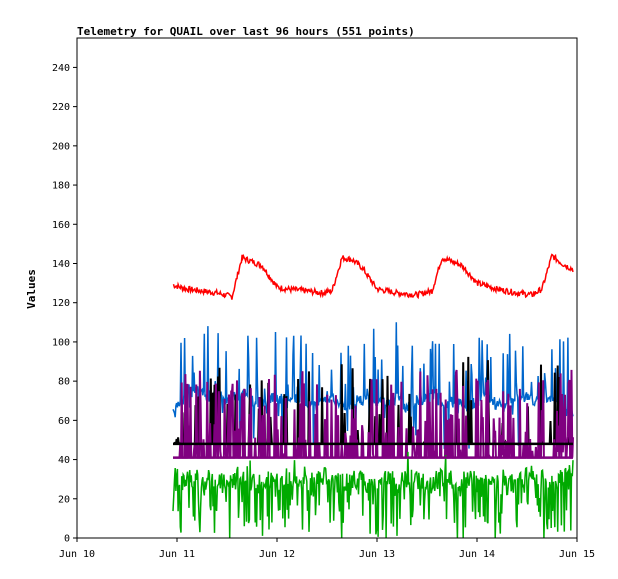  I want to click on y-tick-label: 60, so click(64, 421).